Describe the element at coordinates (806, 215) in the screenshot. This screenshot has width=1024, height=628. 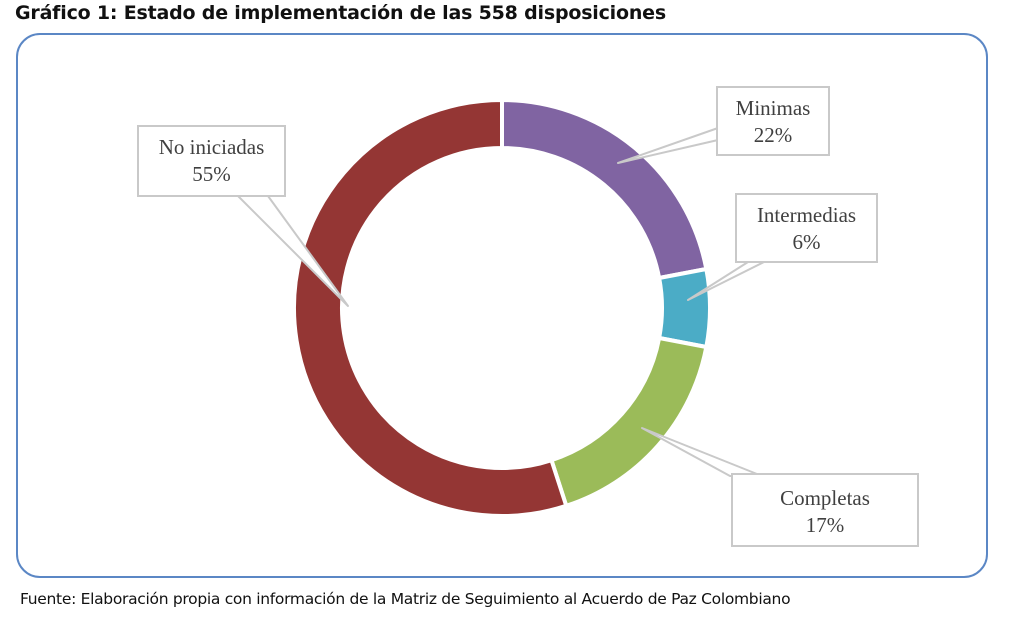
I see `callout-intermedias-name: Intermedias` at that location.